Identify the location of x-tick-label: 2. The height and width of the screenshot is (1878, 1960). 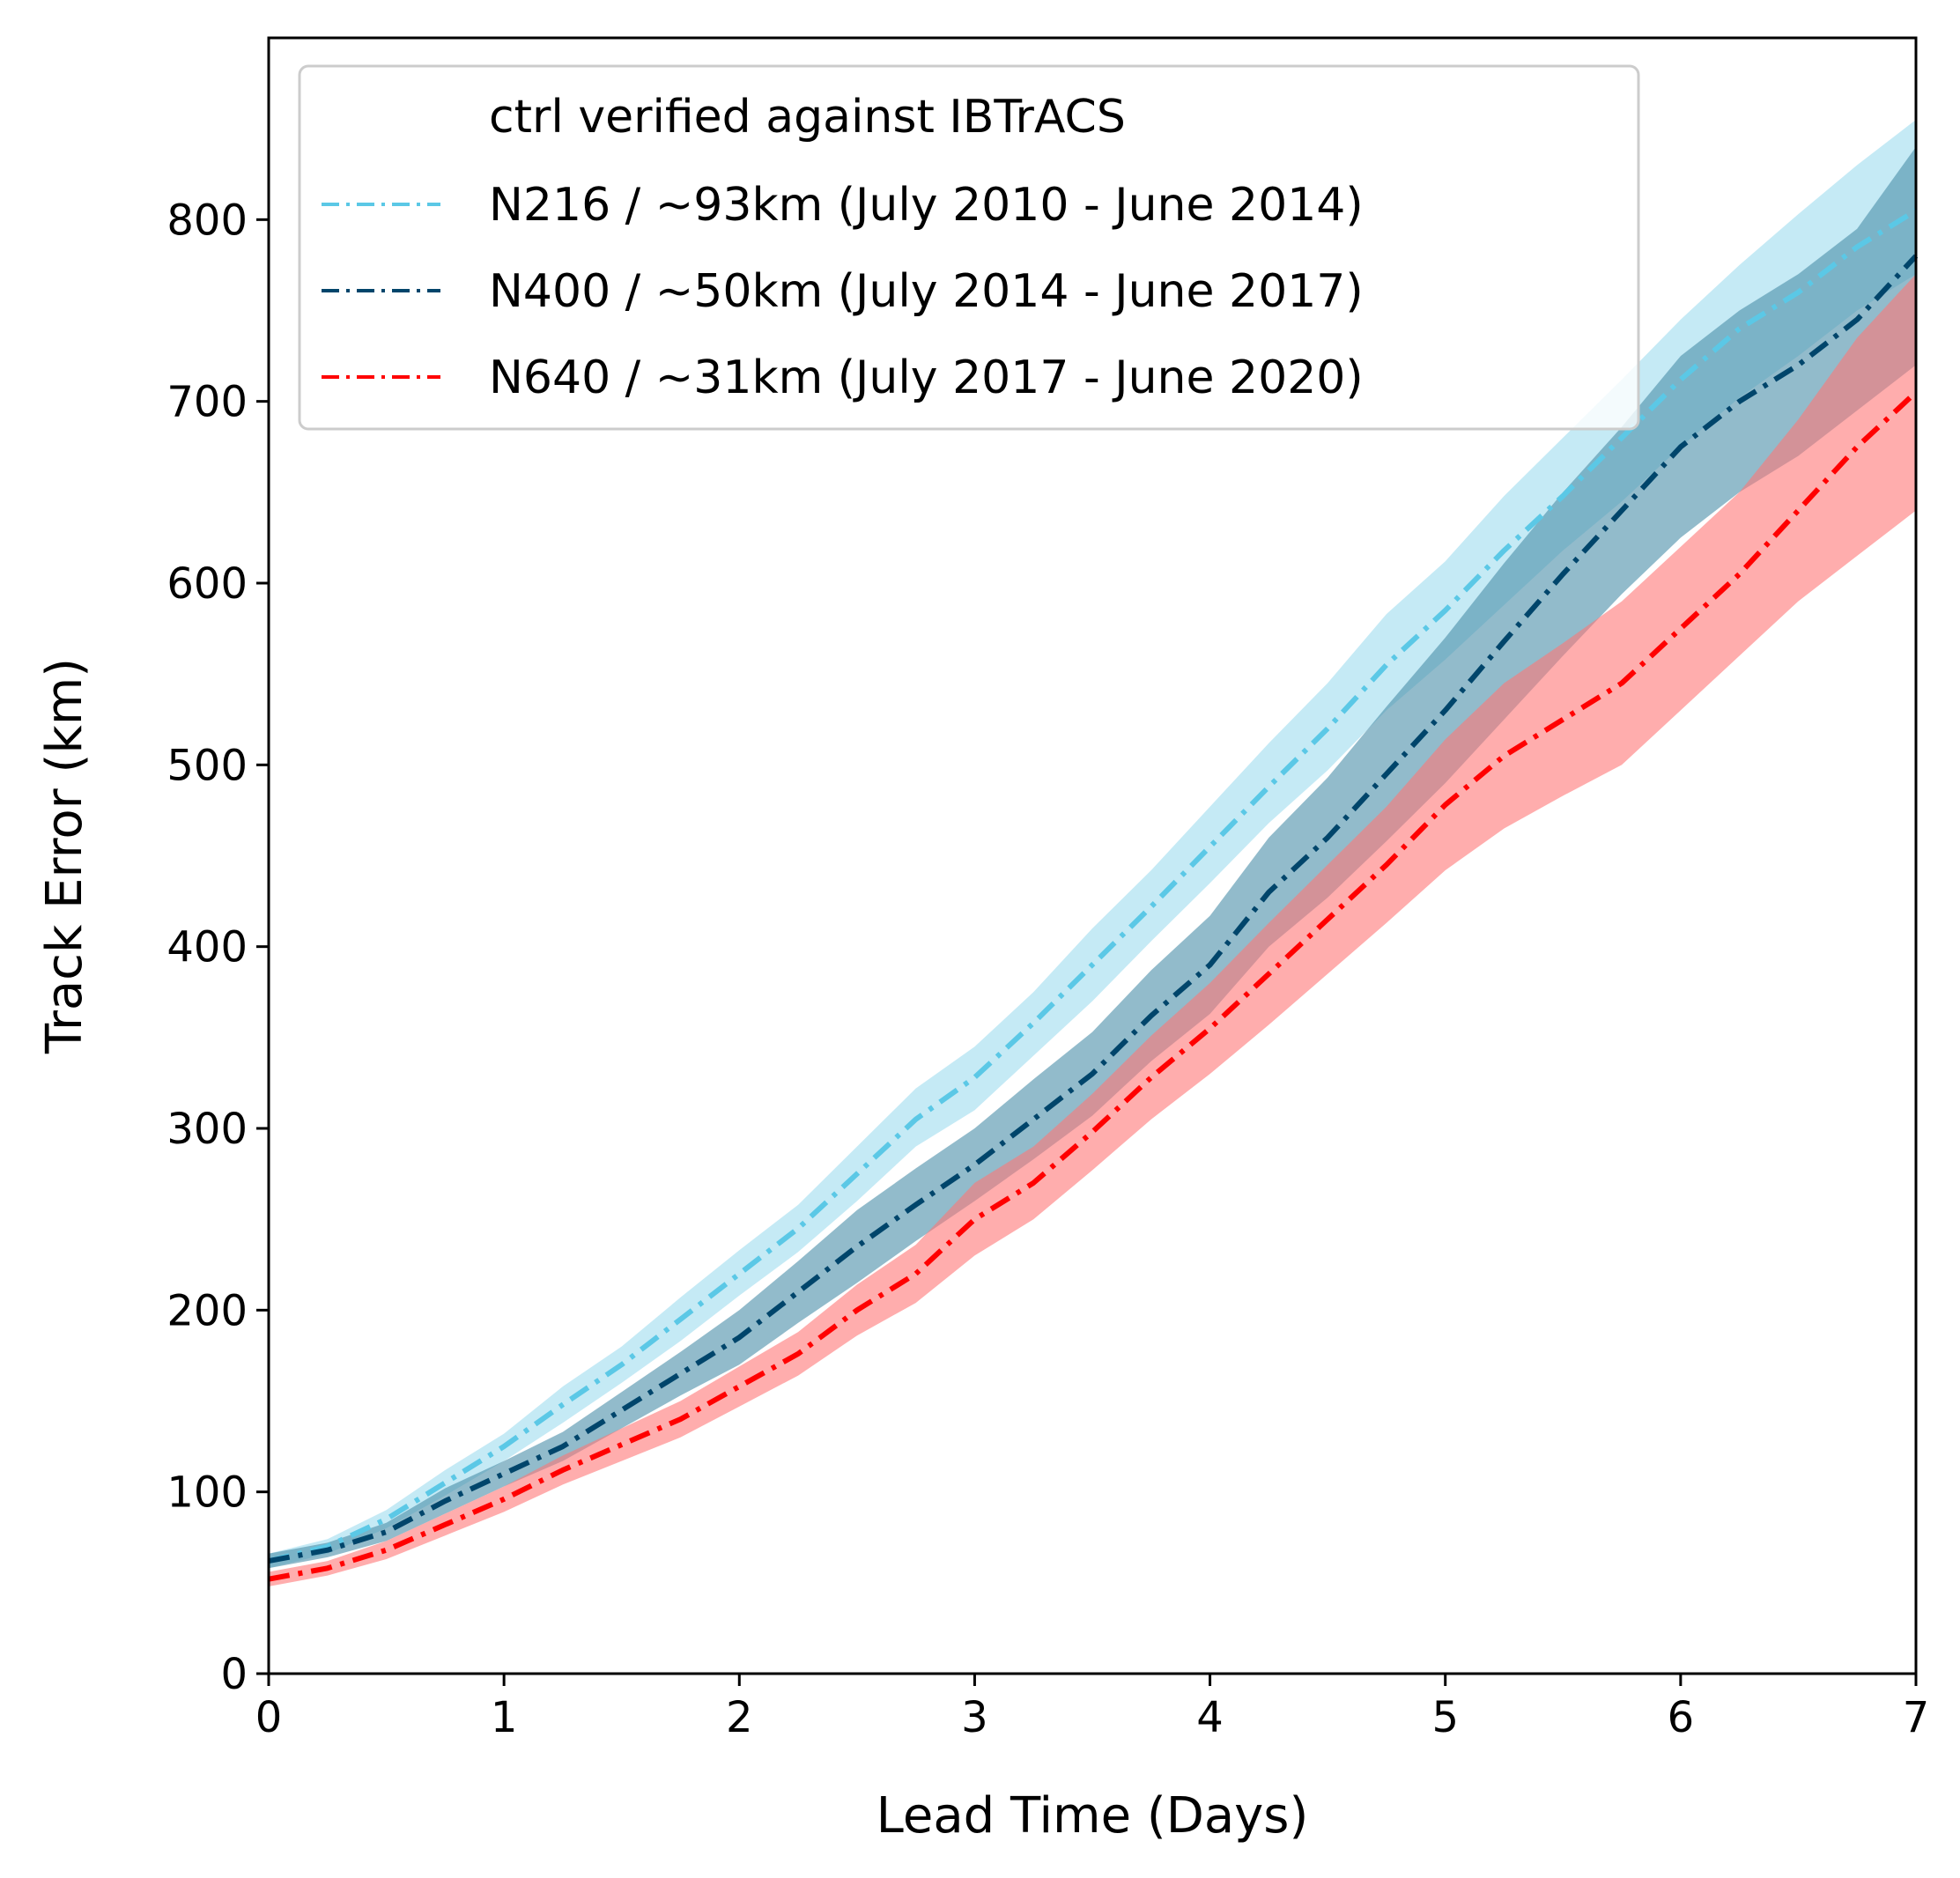
(739, 1717).